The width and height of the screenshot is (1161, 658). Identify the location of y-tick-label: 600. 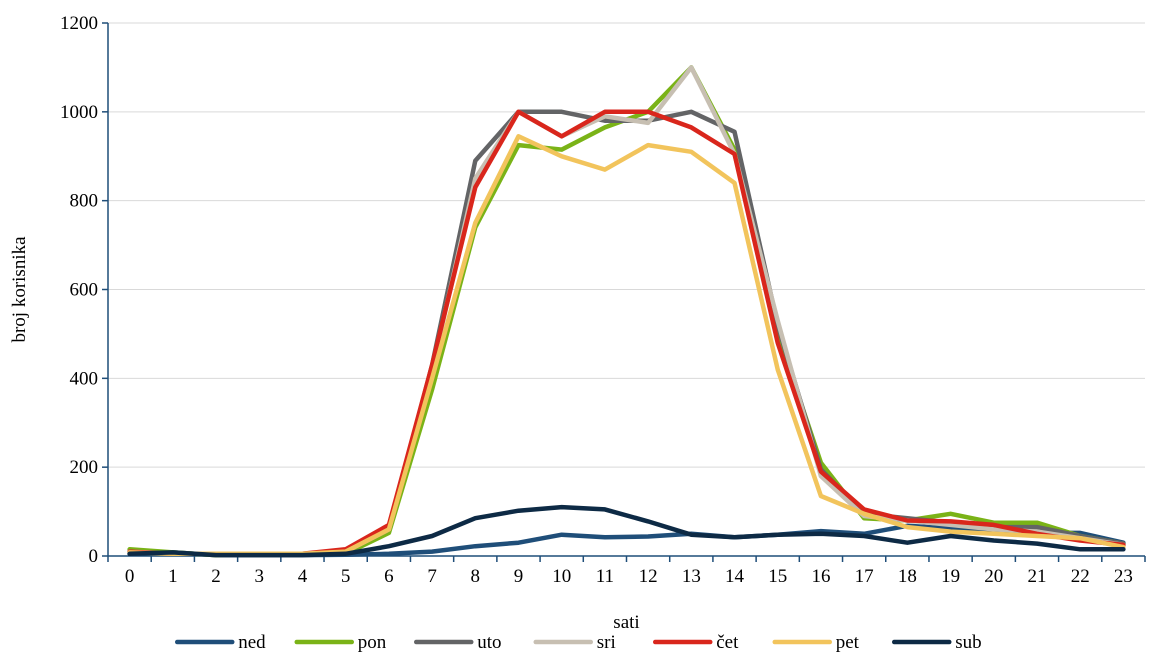
(84, 290).